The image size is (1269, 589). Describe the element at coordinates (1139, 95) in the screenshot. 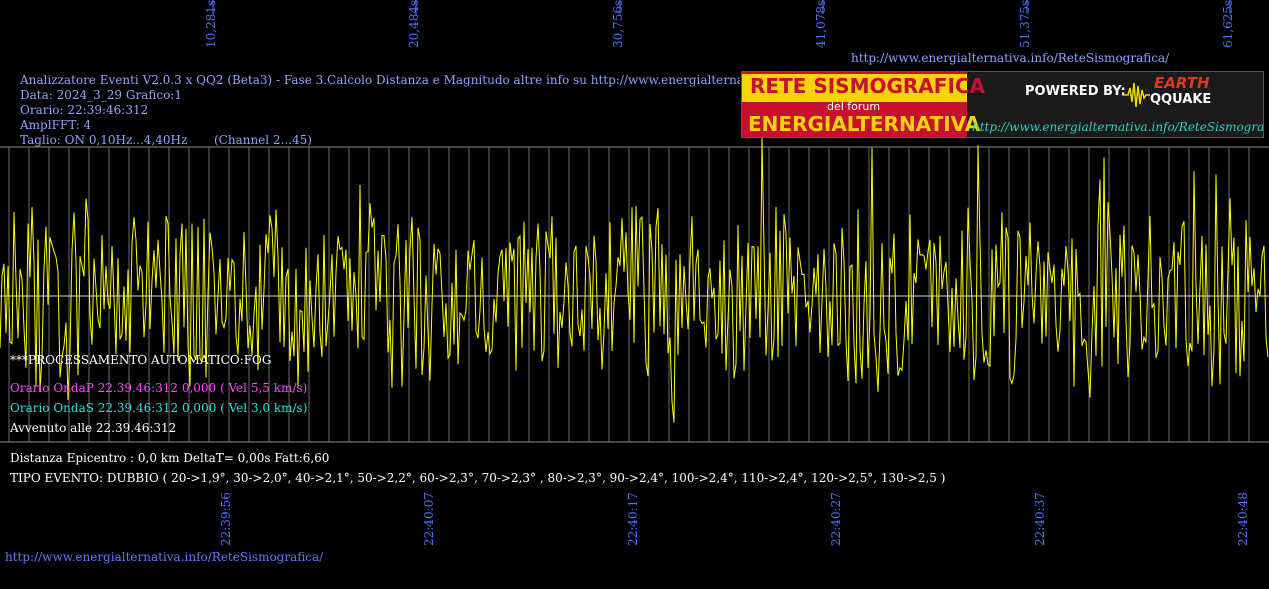

I see `seismic-wave-icon` at that location.